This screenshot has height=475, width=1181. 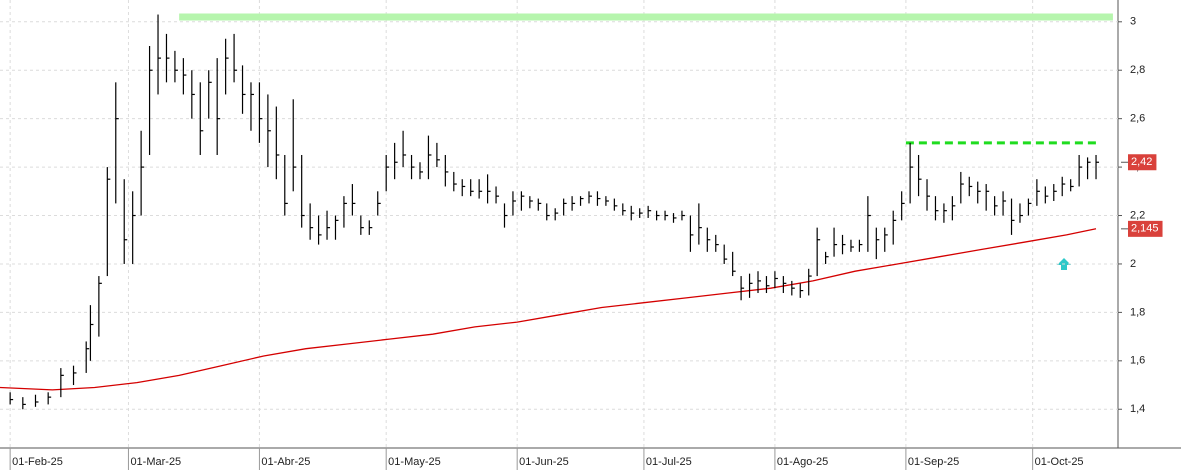 What do you see at coordinates (414, 462) in the screenshot?
I see `x-tick-label: 01-May-25` at bounding box center [414, 462].